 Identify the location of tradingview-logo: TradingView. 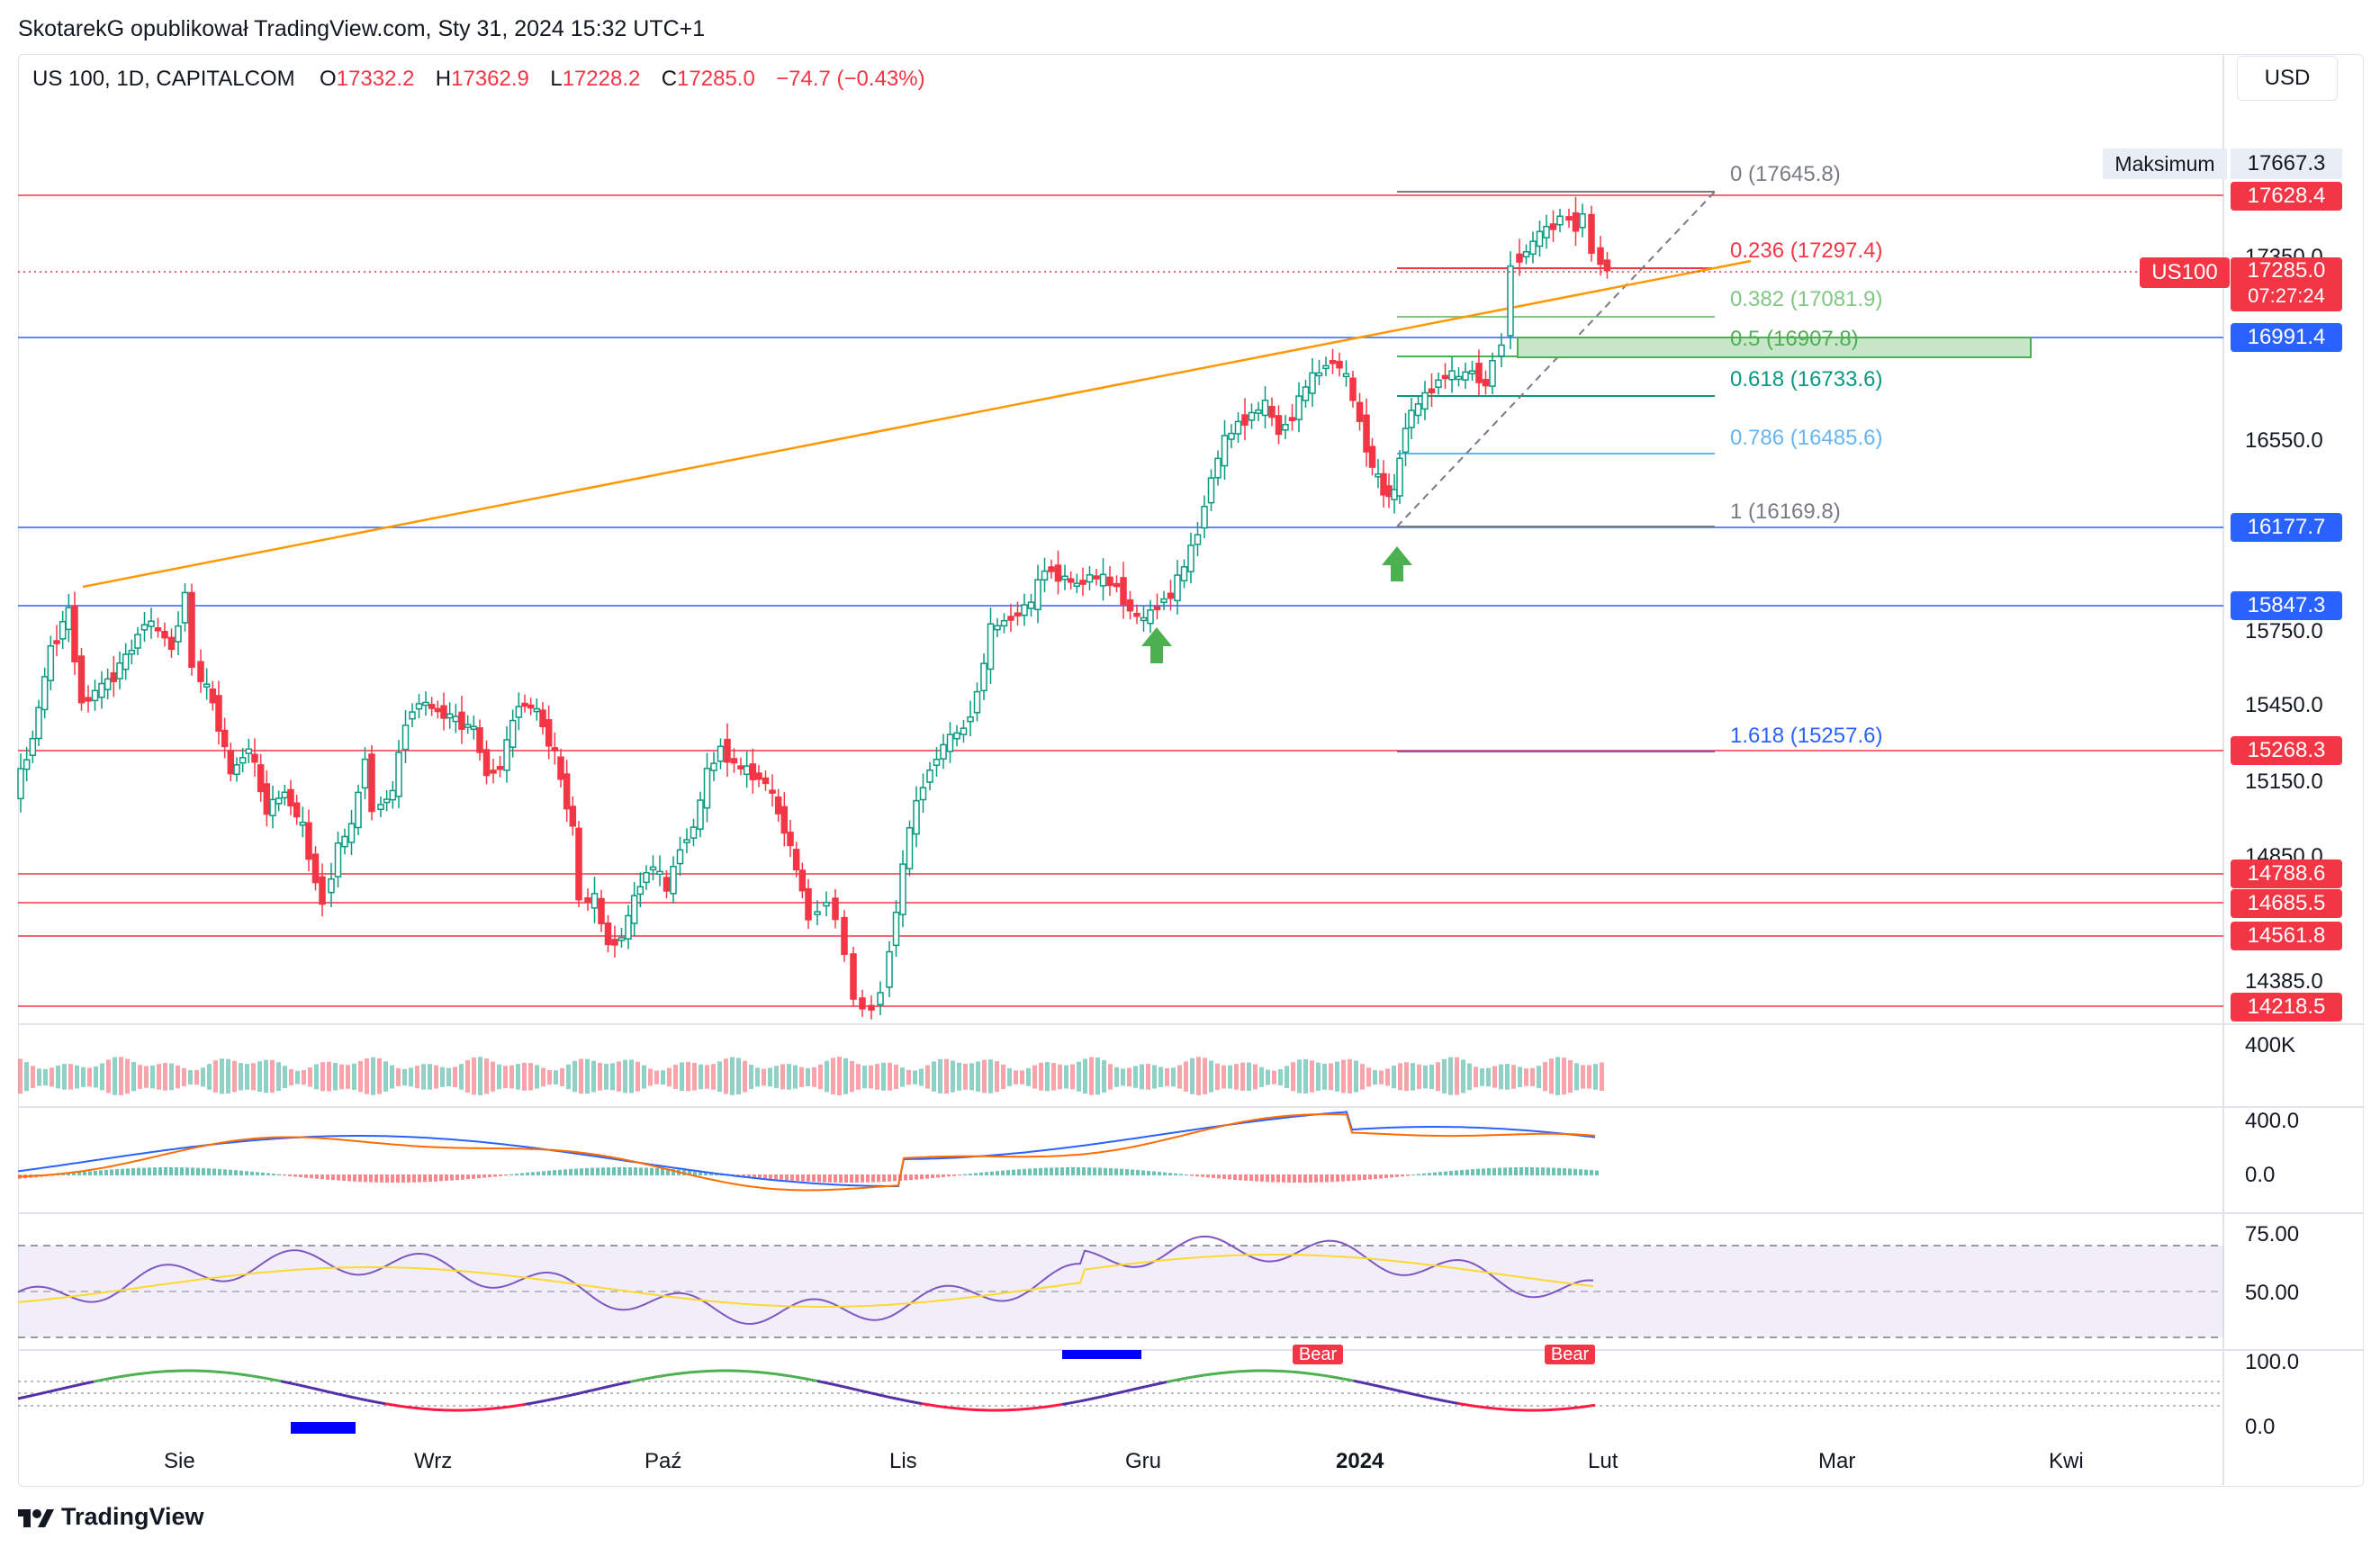
(111, 1517).